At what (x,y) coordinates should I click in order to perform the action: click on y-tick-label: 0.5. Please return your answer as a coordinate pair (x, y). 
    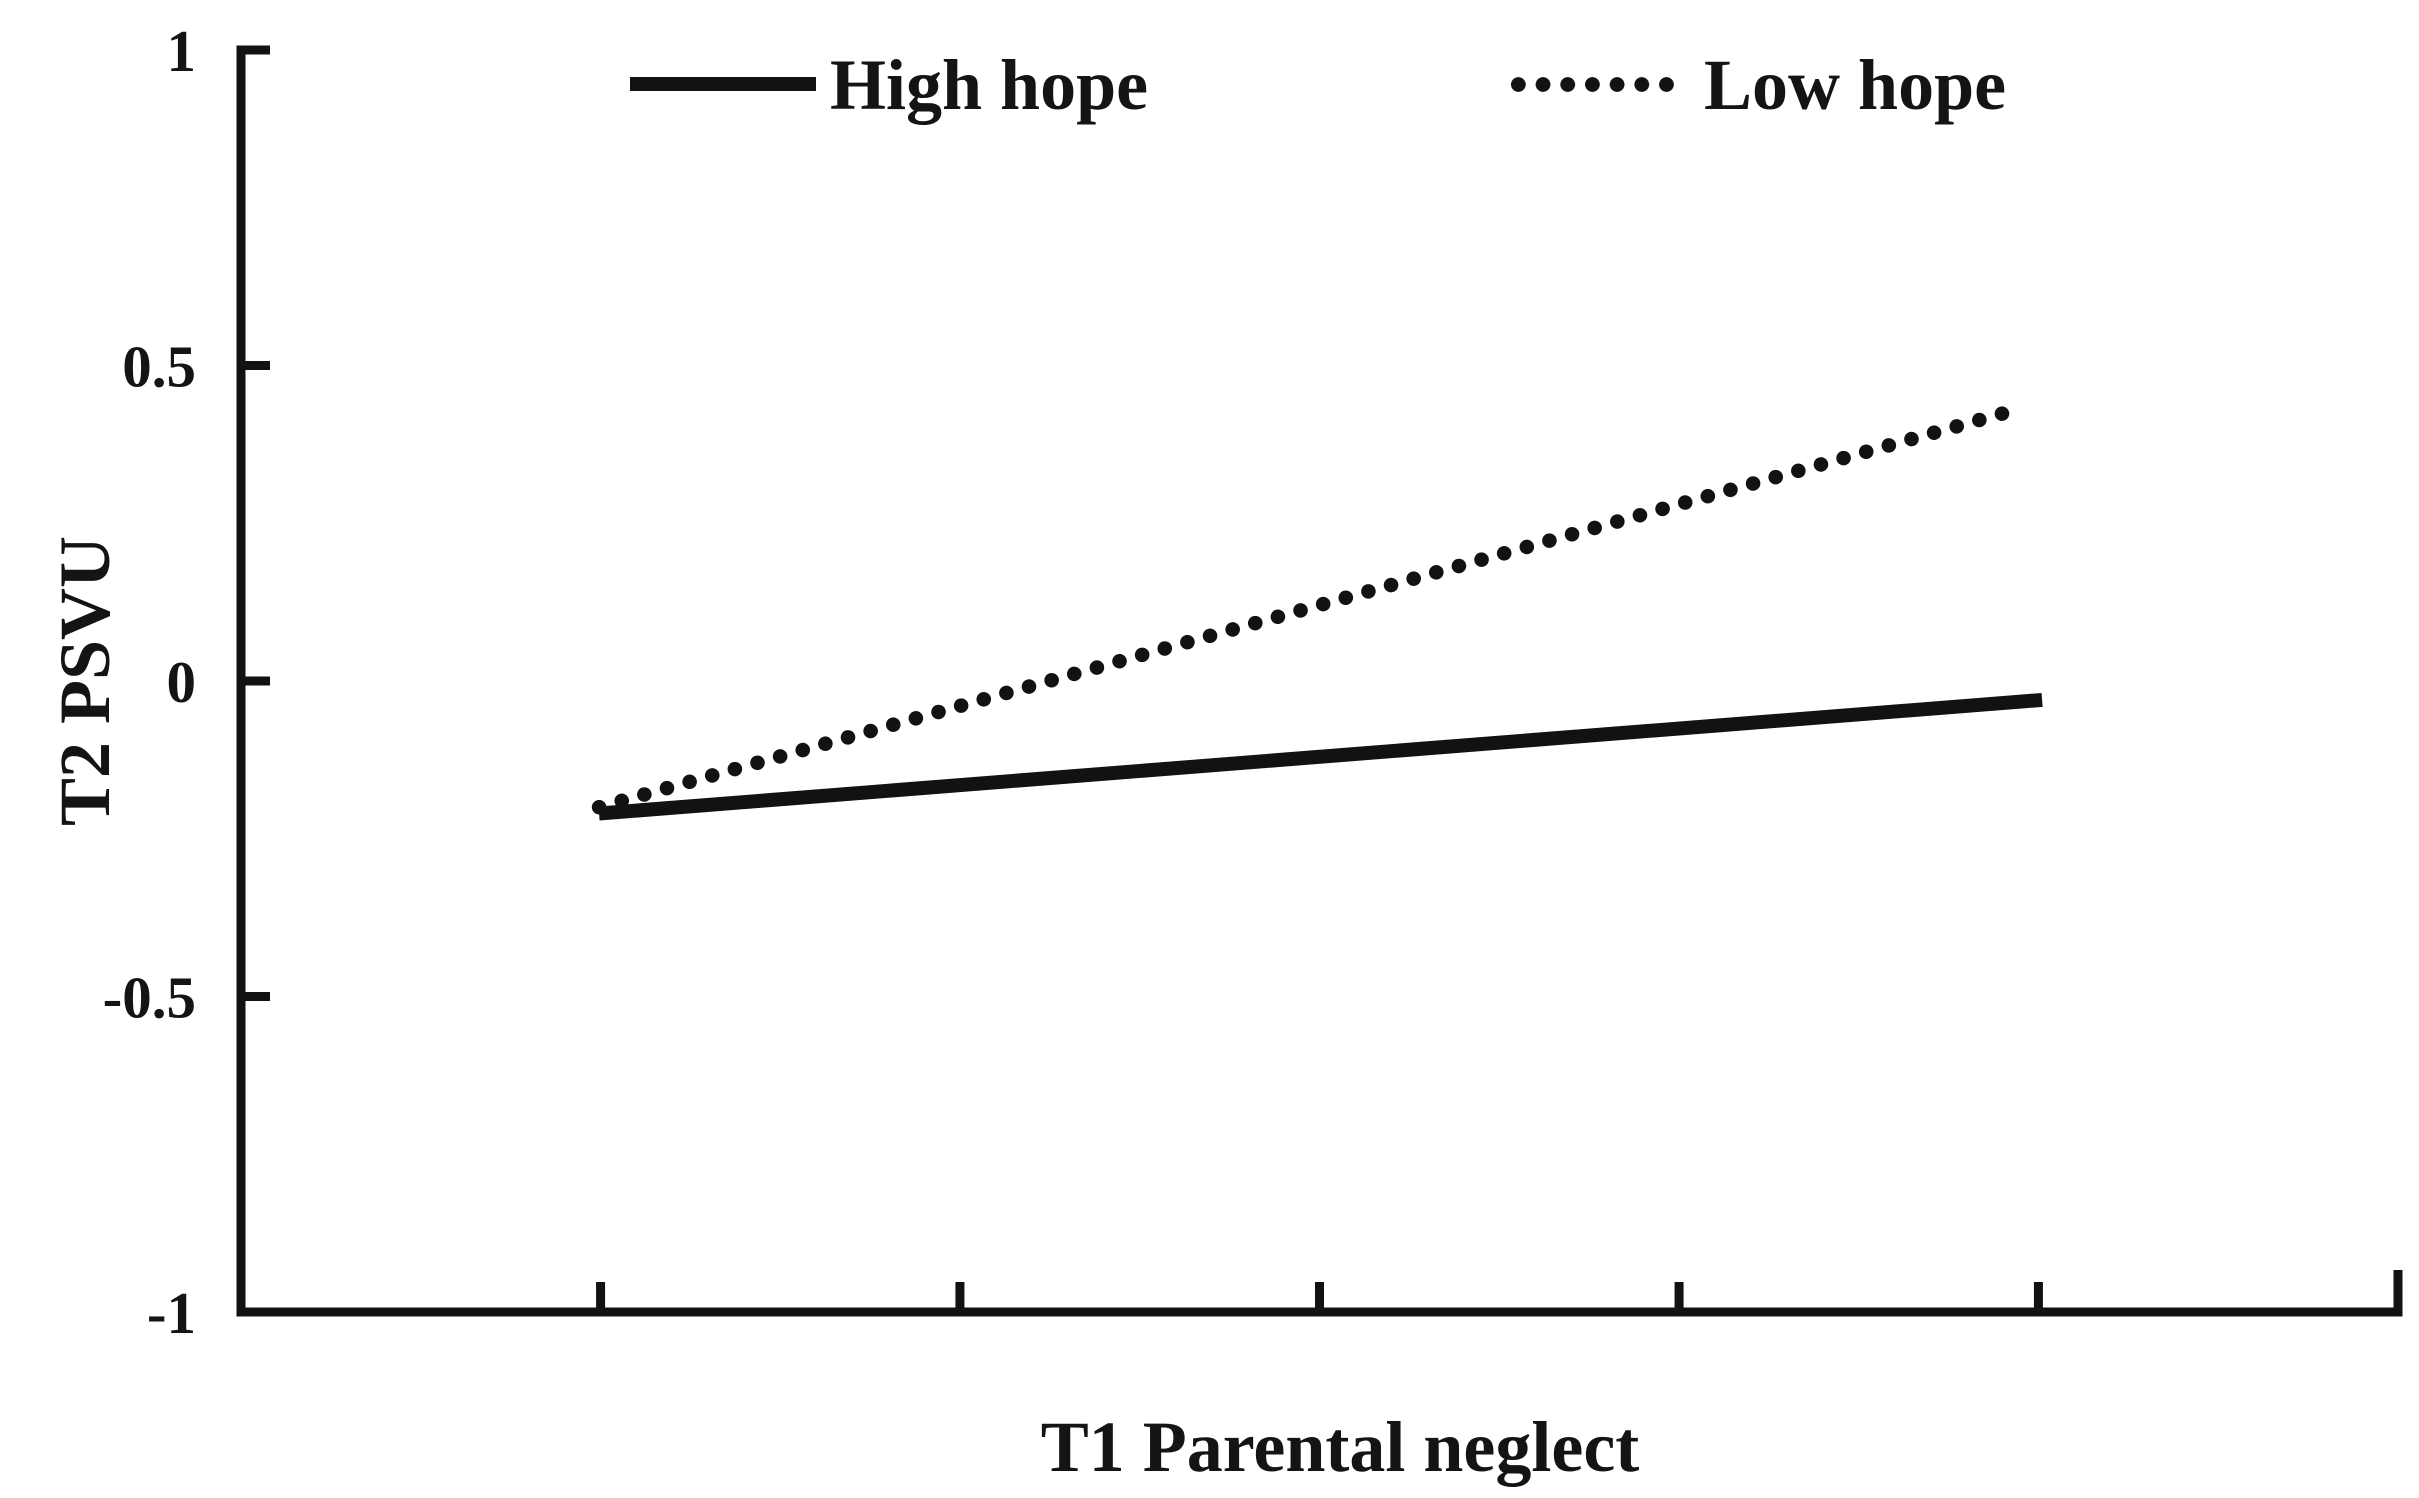
    Looking at the image, I should click on (159, 367).